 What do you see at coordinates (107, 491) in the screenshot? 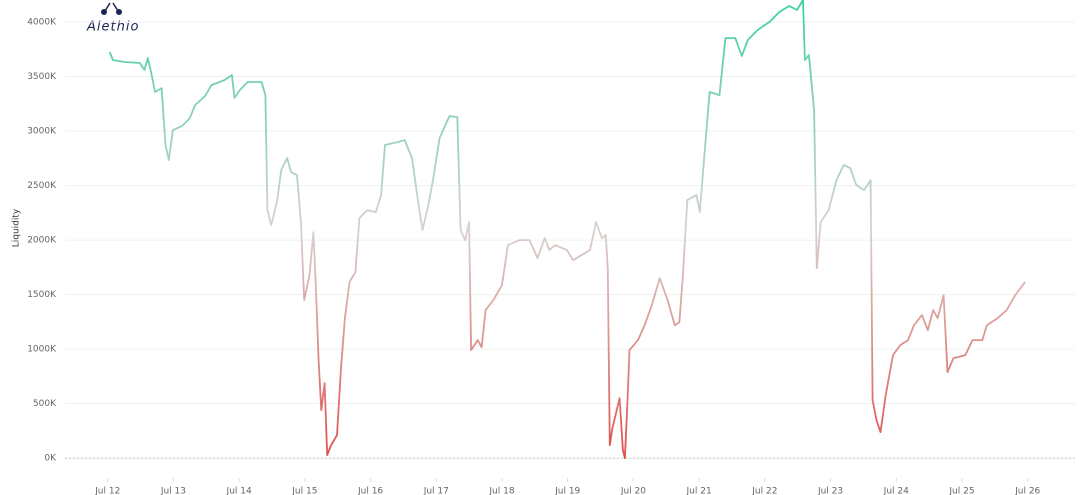
I see `x-tick-label: Jul 12` at bounding box center [107, 491].